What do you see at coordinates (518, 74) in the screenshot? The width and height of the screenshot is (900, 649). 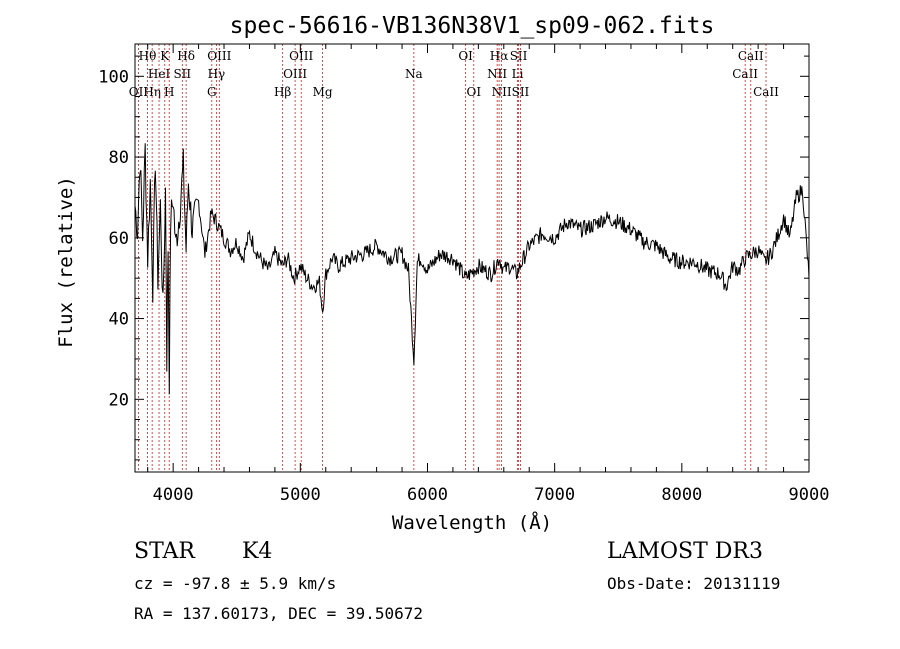 I see `marker-label: Li` at bounding box center [518, 74].